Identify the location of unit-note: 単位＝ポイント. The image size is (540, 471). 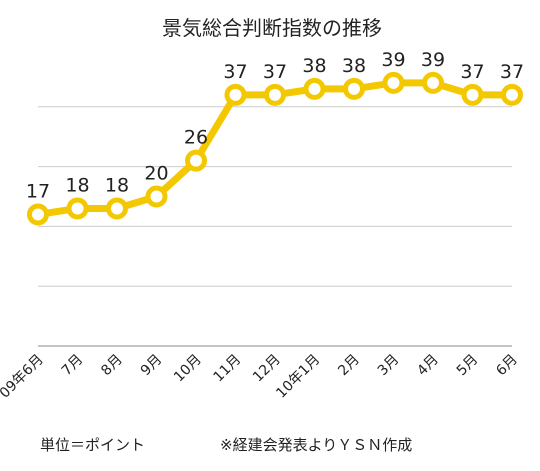
(93, 445).